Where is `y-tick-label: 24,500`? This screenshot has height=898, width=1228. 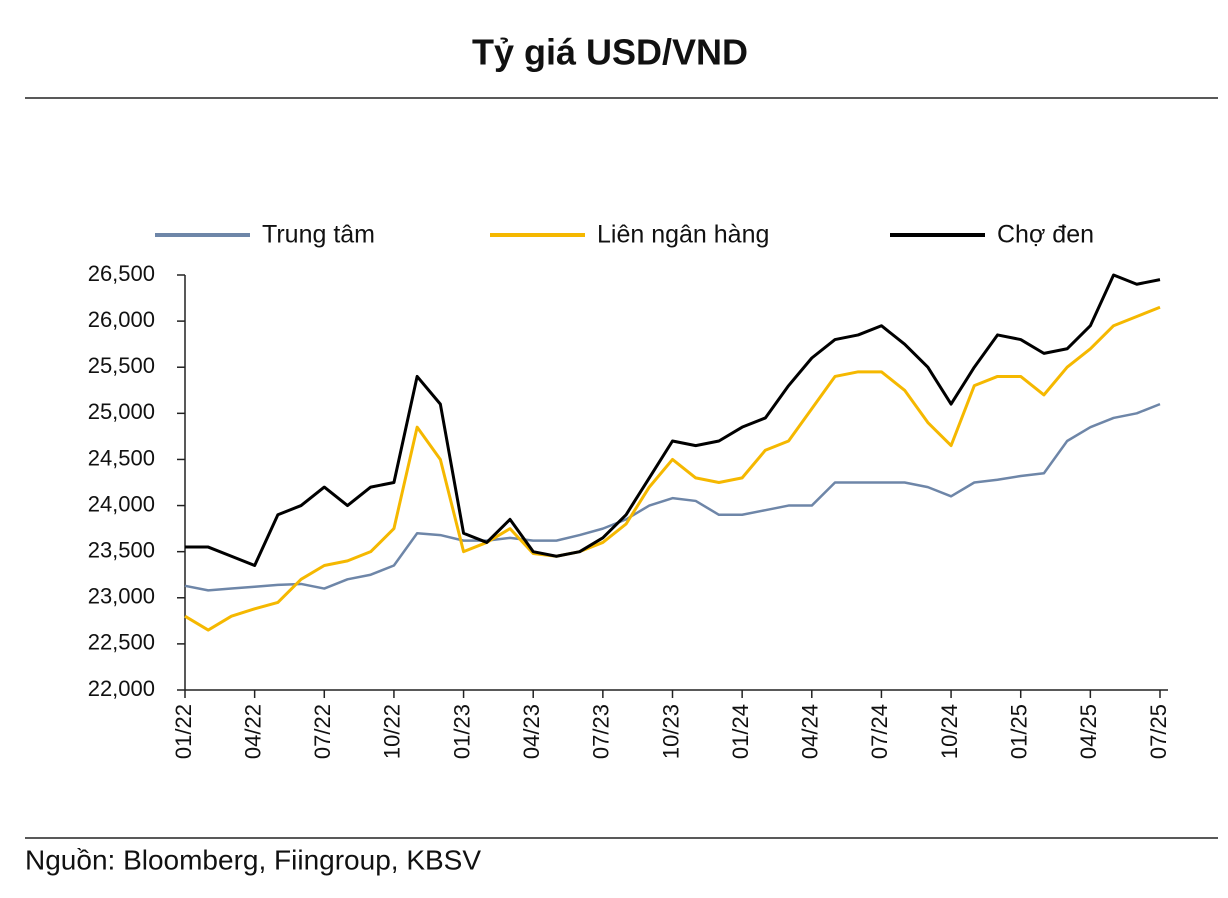 y-tick-label: 24,500 is located at coordinates (121, 457).